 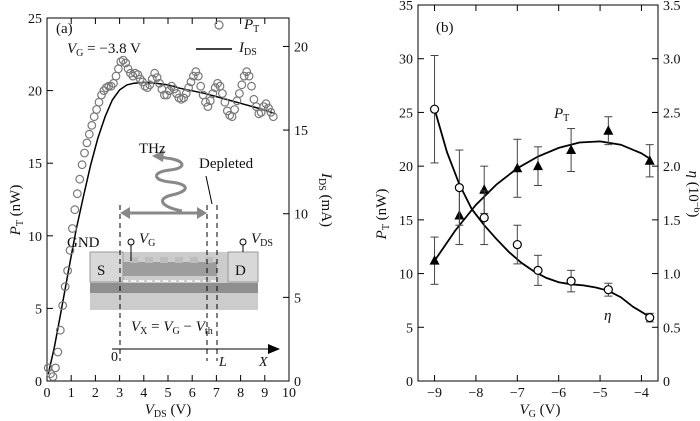 I want to click on panel-a-y-tick-label-right: 10, so click(x=301, y=215).